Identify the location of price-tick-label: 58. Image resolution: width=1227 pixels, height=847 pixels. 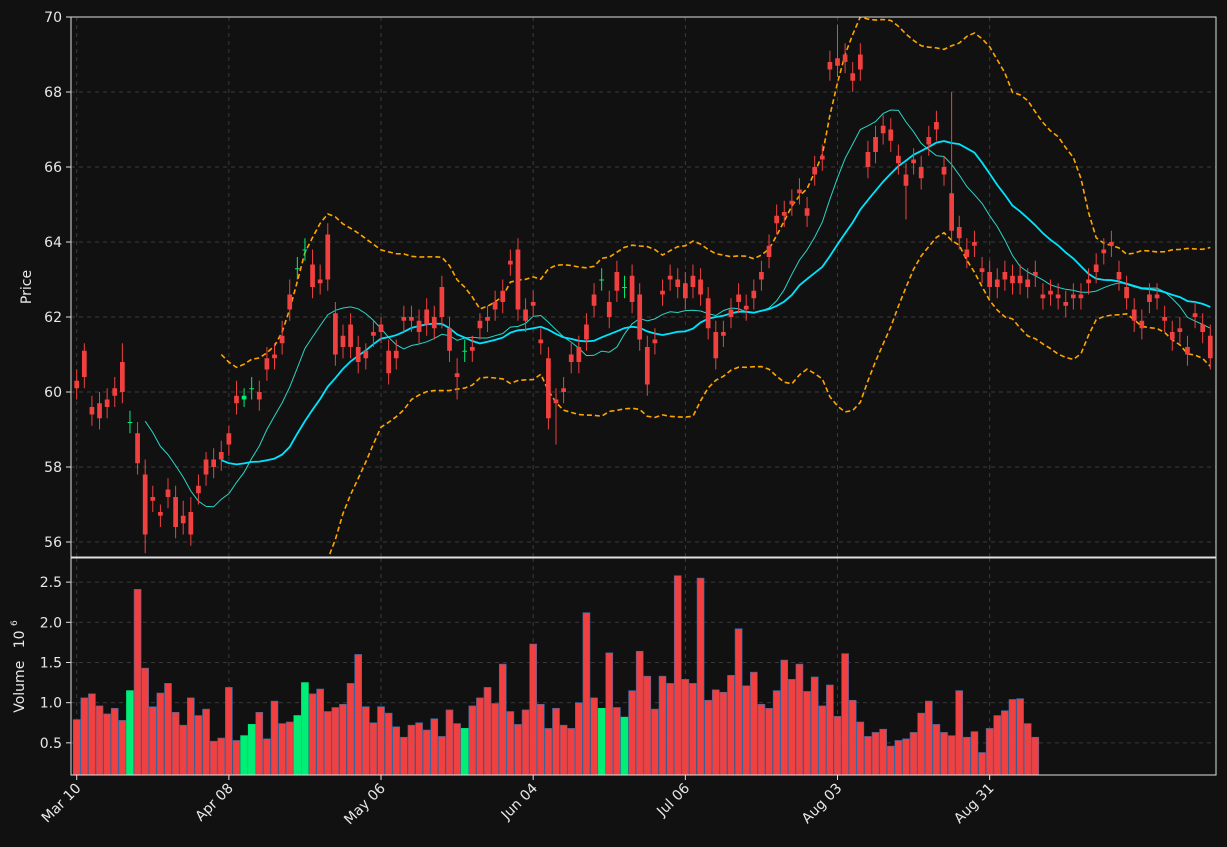
(53, 468).